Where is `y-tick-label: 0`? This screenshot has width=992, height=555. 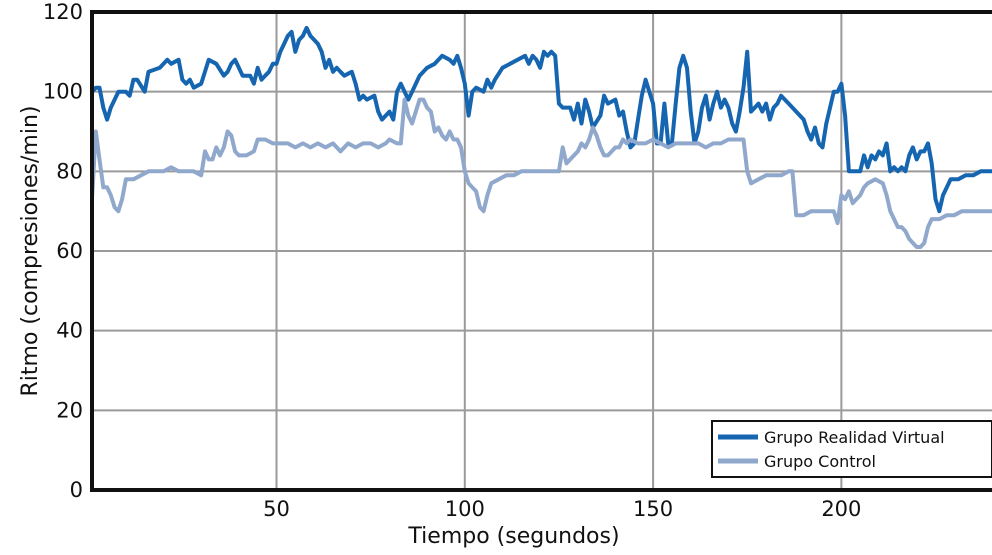 y-tick-label: 0 is located at coordinates (76, 490).